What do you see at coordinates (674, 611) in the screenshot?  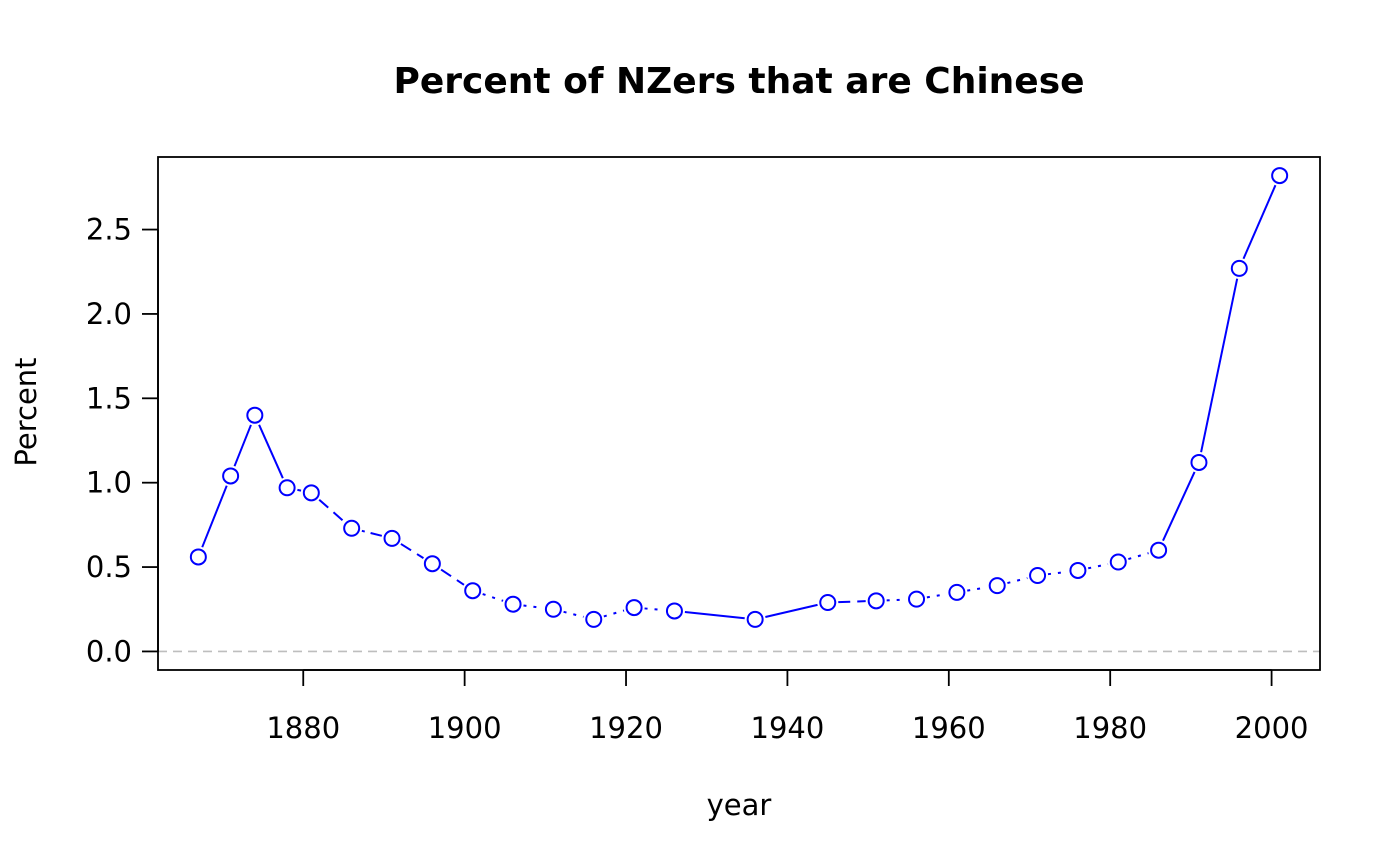 I see `data-point-1926` at bounding box center [674, 611].